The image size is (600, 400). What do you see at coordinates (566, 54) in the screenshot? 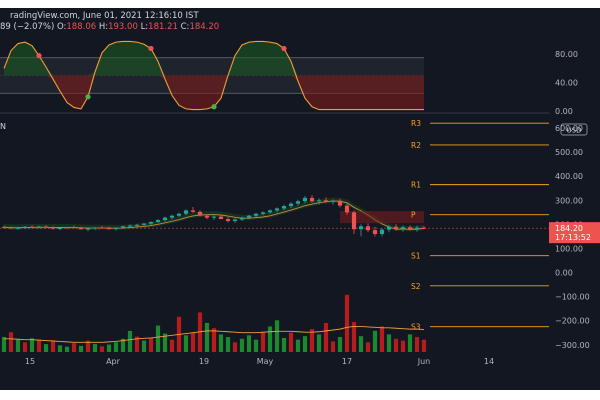
I see `oscillator-axis-tick: 80.00` at bounding box center [566, 54].